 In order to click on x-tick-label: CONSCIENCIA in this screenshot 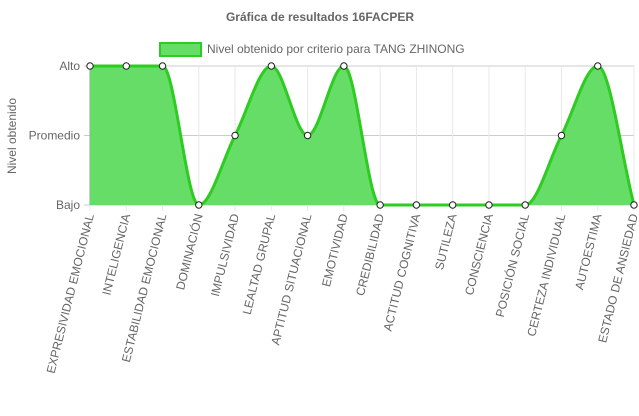, I will do `click(479, 254)`.